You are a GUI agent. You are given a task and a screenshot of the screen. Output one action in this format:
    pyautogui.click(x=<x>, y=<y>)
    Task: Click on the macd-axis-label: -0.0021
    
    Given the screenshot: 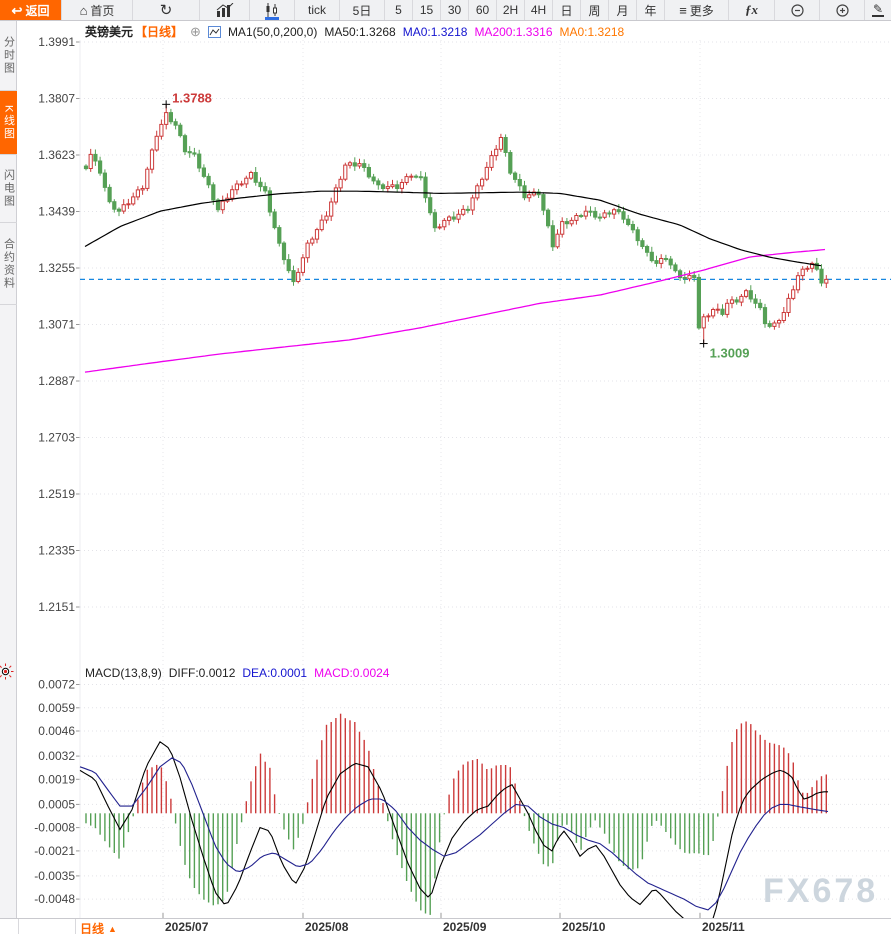 What is the action you would take?
    pyautogui.click(x=54, y=851)
    